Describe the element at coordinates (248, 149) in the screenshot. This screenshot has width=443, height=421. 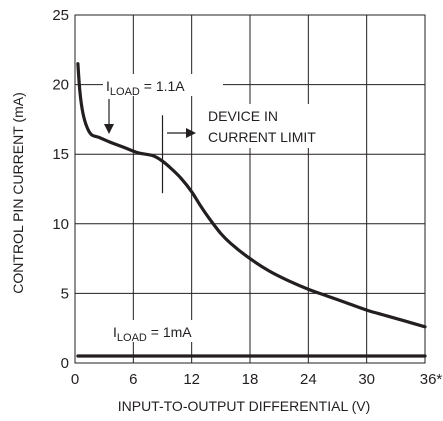
I see `annotation-current-limit: DEVICE IN CURRENT LIMIT` at that location.